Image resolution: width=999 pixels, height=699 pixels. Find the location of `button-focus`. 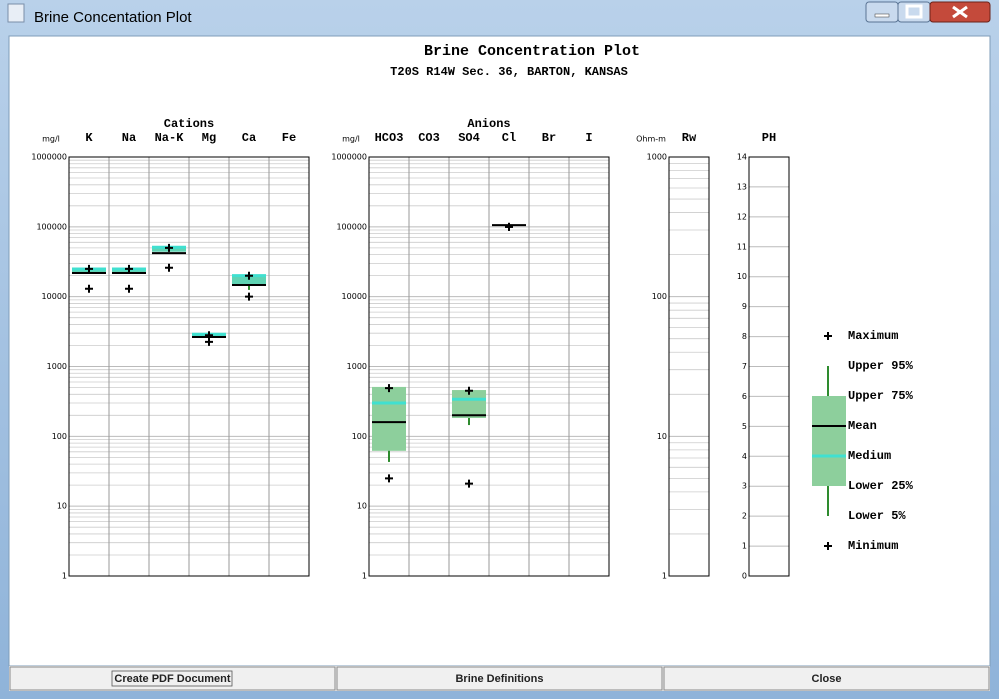

button-focus is located at coordinates (172, 678).